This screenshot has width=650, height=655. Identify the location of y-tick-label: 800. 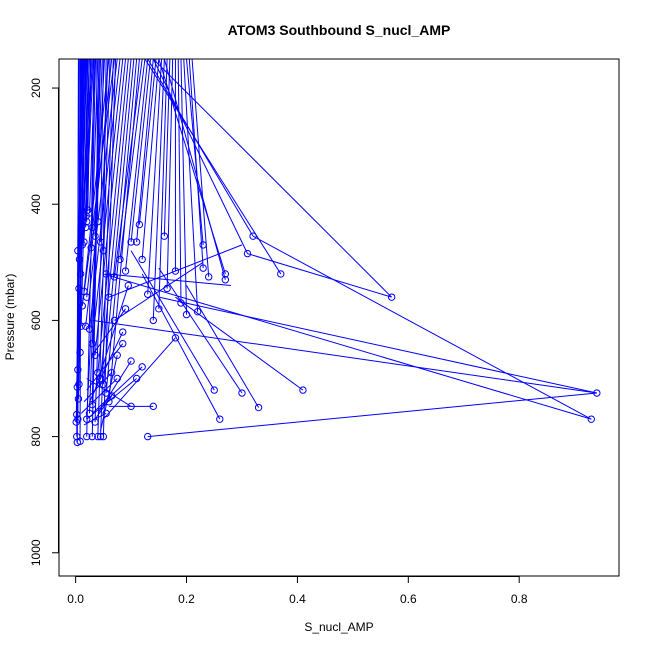
(36, 436).